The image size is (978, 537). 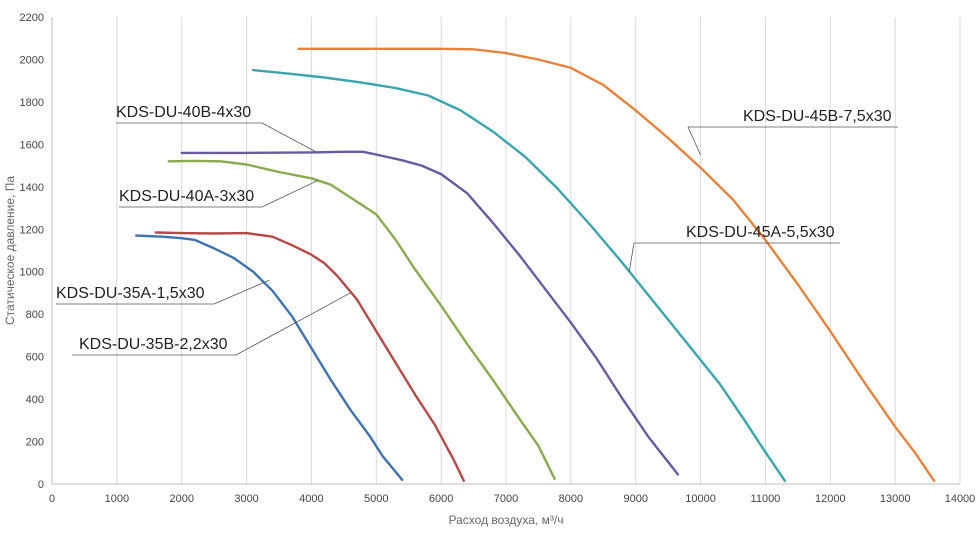 What do you see at coordinates (441, 499) in the screenshot?
I see `x-tick-label: 6000` at bounding box center [441, 499].